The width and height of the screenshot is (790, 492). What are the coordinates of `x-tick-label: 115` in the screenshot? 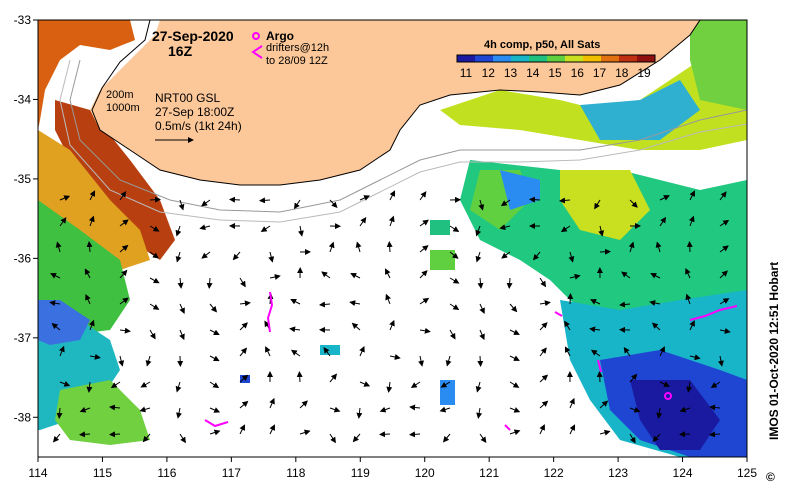 It's located at (102, 473).